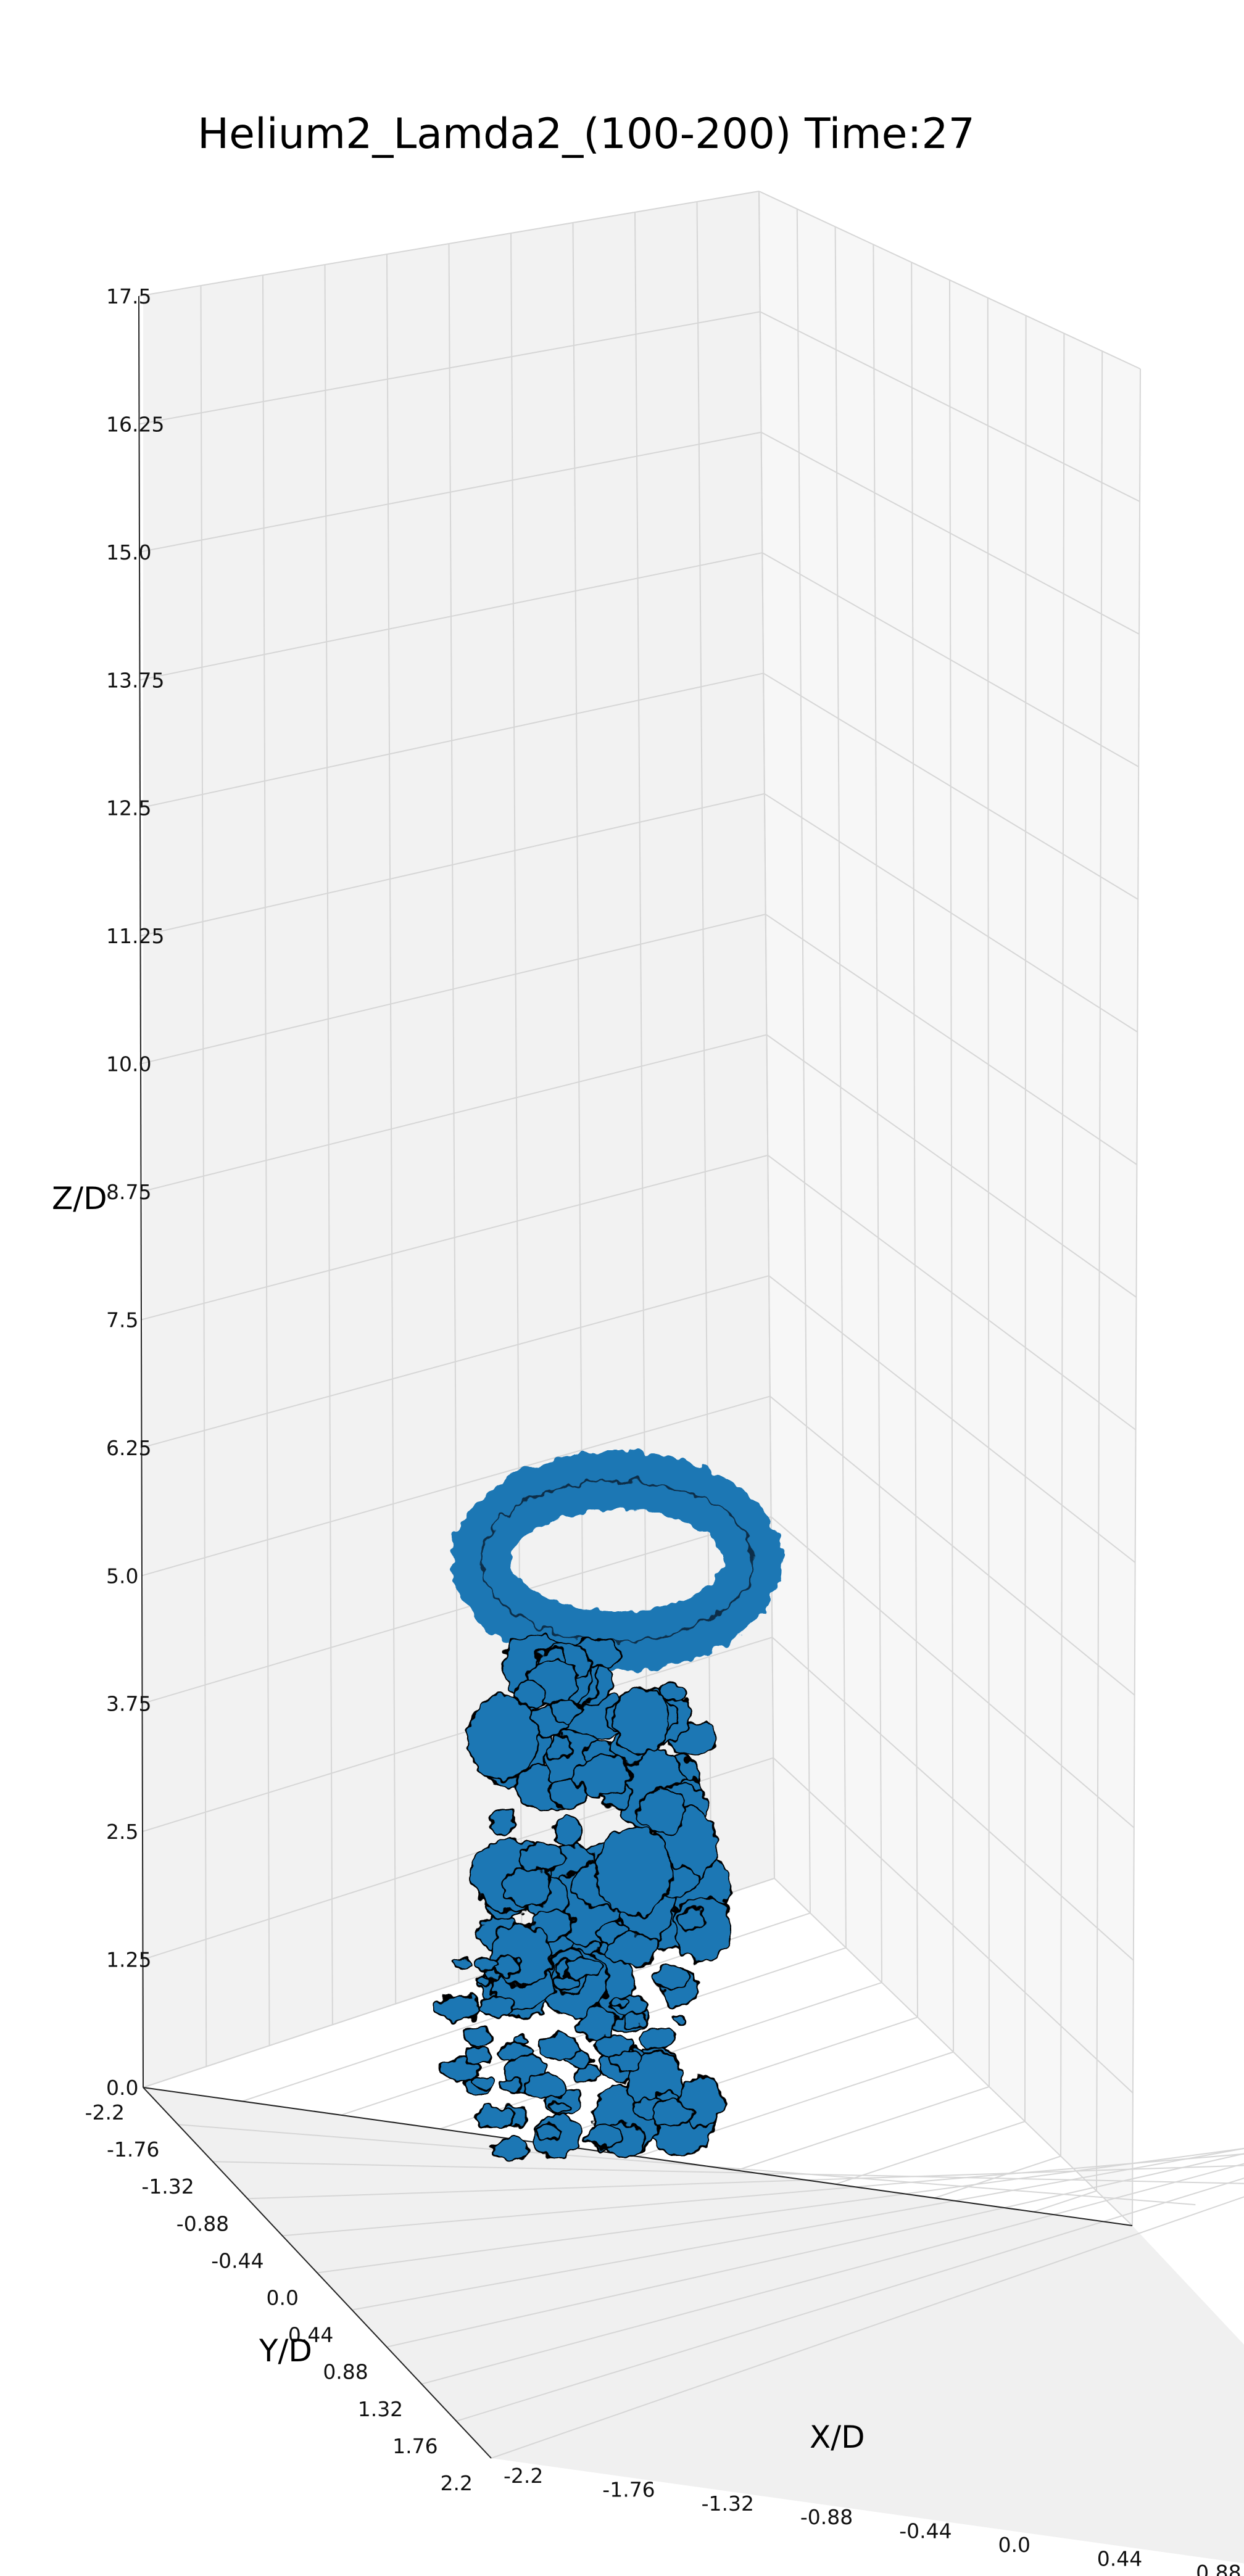  Describe the element at coordinates (415, 2446) in the screenshot. I see `y-tick-label: 1.76` at that location.